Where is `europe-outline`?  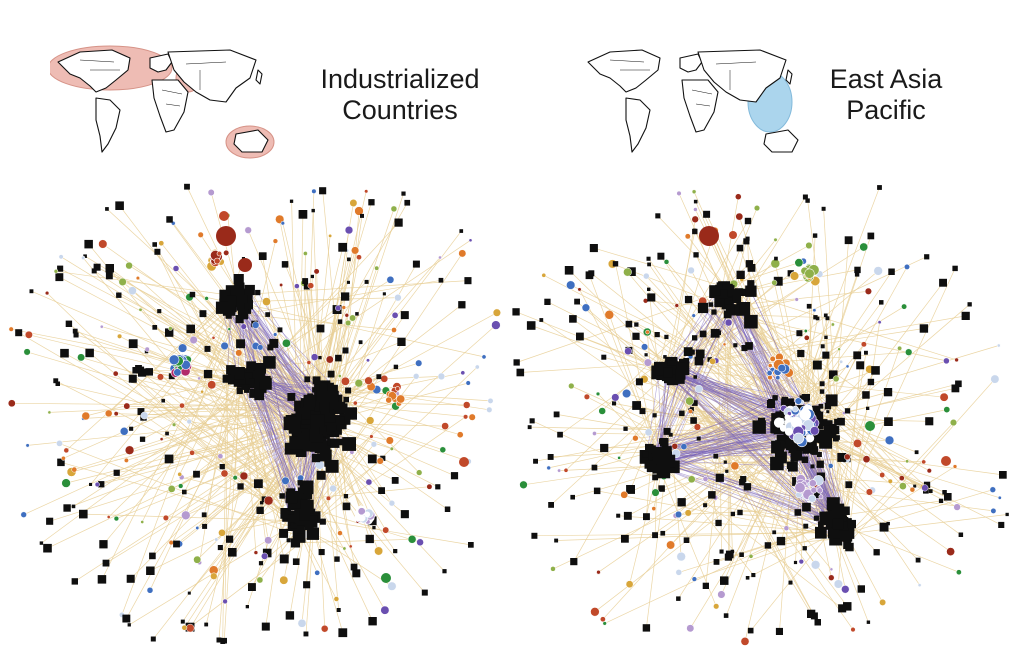
europe-outline is located at coordinates (691, 63).